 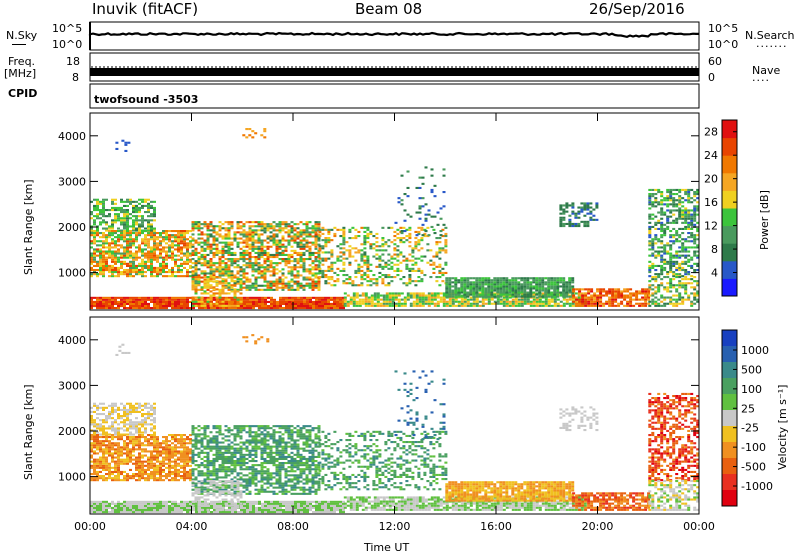 What do you see at coordinates (72, 181) in the screenshot?
I see `y-tick-label: 3000` at bounding box center [72, 181].